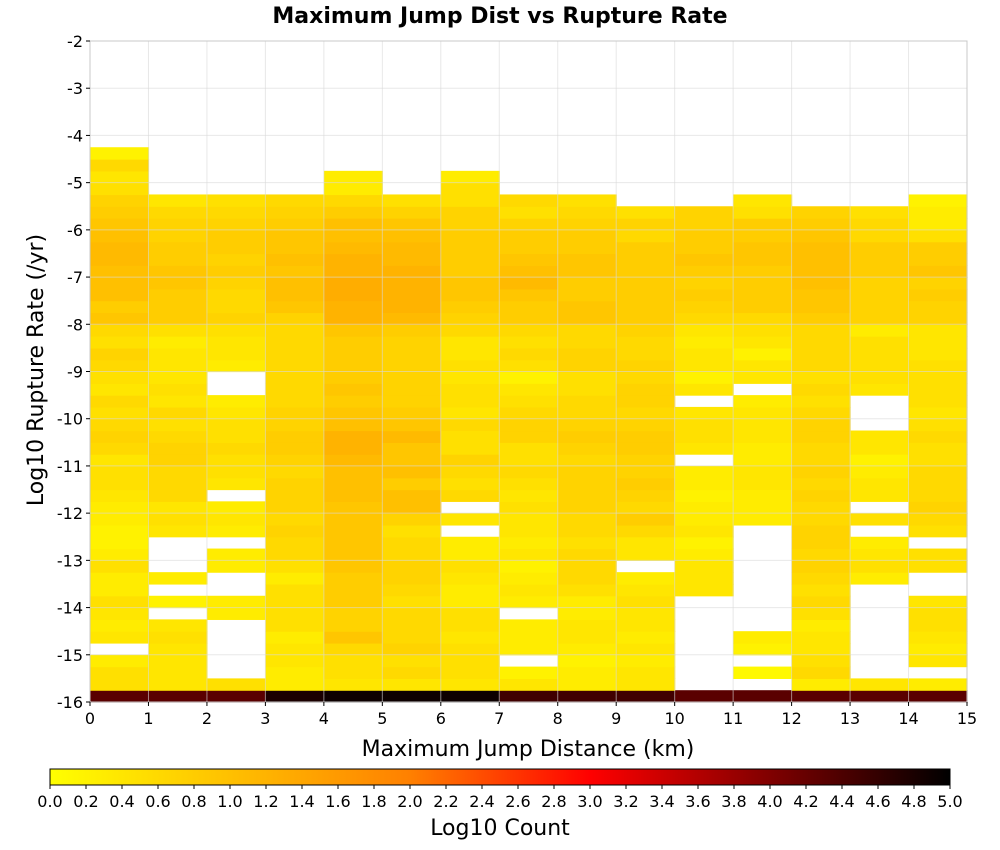  Describe the element at coordinates (75, 135) in the screenshot. I see `y-tick-label: -4` at that location.